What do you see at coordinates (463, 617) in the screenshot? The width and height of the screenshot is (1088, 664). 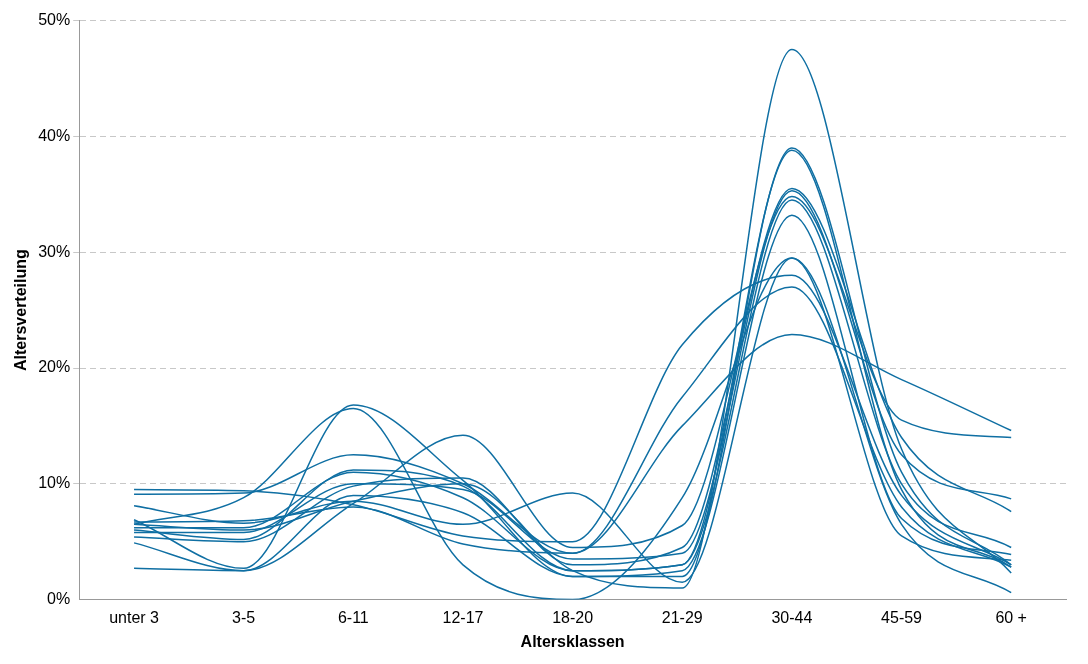 I see `x-tick-label: 12-17` at bounding box center [463, 617].